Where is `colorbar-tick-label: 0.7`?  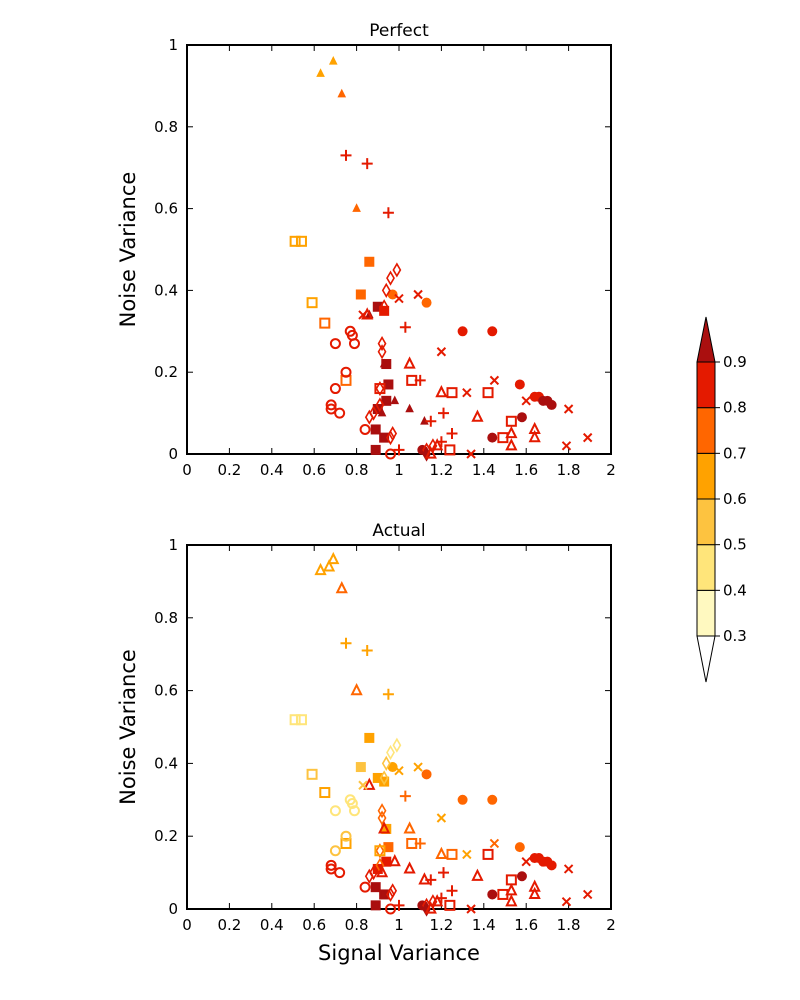 colorbar-tick-label: 0.7 is located at coordinates (735, 453).